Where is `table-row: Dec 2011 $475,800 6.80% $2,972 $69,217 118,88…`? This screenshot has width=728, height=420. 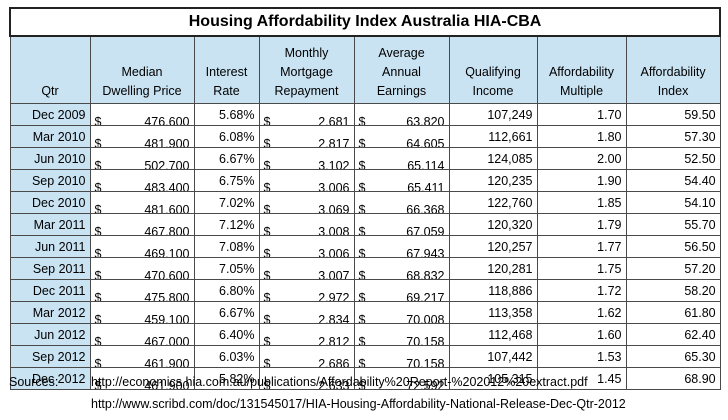
table-row: Dec 2011 $475,800 6.80% $2,972 $69,217 118,88… is located at coordinates (365, 290).